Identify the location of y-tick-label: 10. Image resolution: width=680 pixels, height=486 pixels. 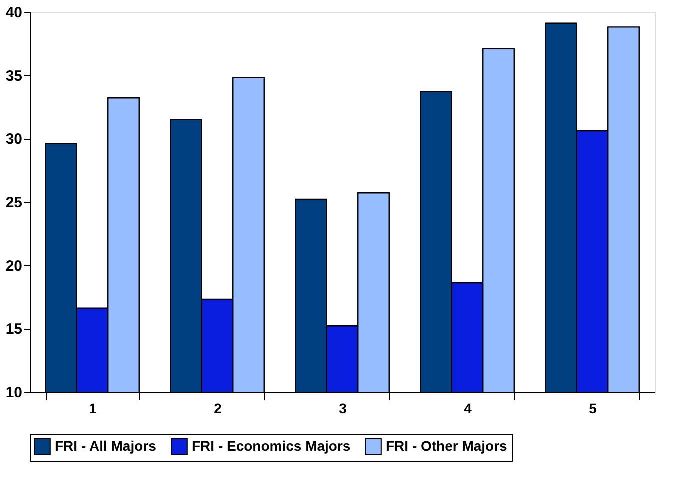
(14, 393).